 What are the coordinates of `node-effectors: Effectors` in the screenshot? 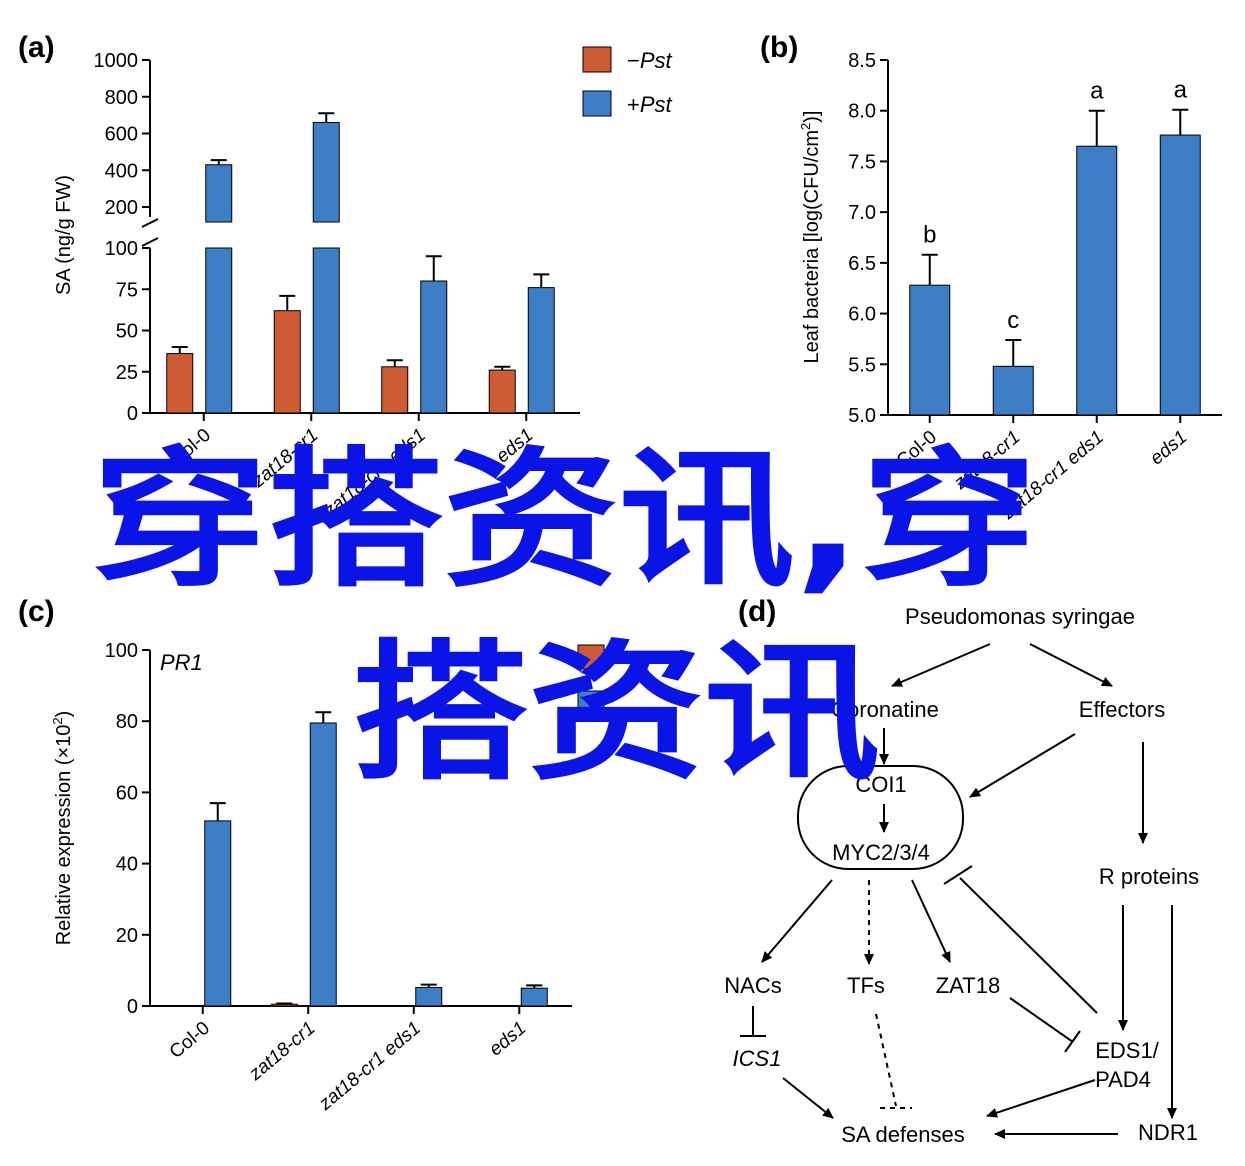 It's located at (1122, 709).